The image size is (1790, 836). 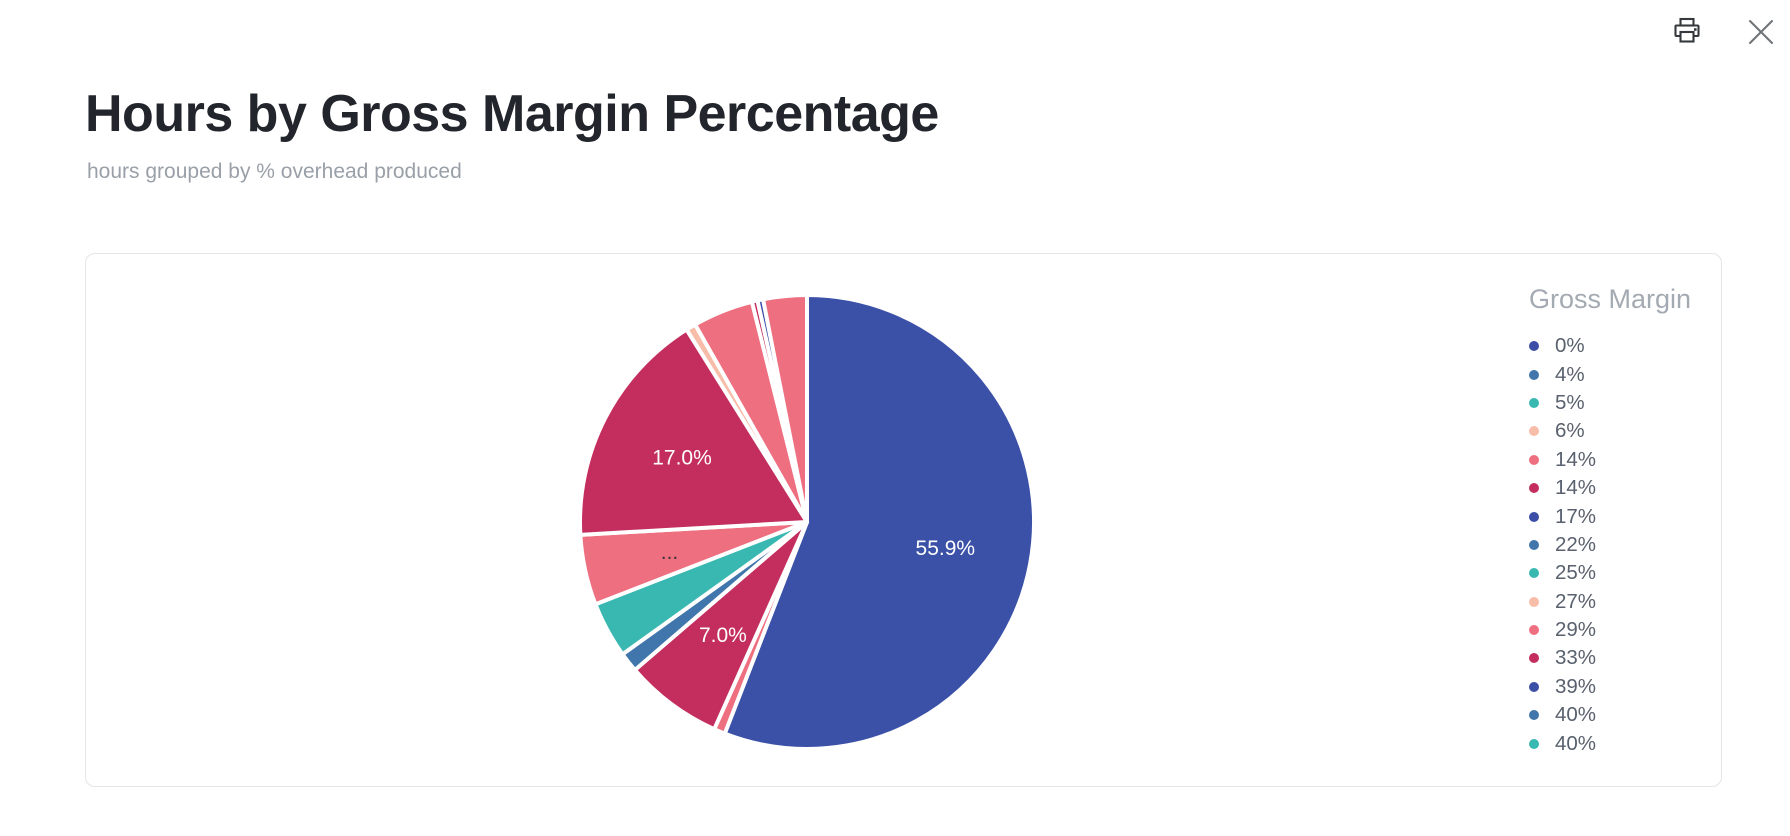 I want to click on close-button, so click(x=1761, y=32).